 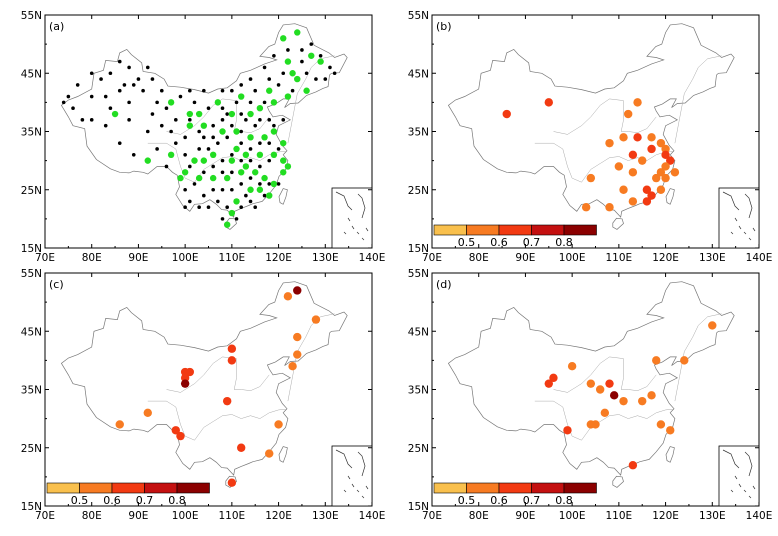 What do you see at coordinates (112, 500) in the screenshot?
I see `colorbar-label: 0.6` at bounding box center [112, 500].